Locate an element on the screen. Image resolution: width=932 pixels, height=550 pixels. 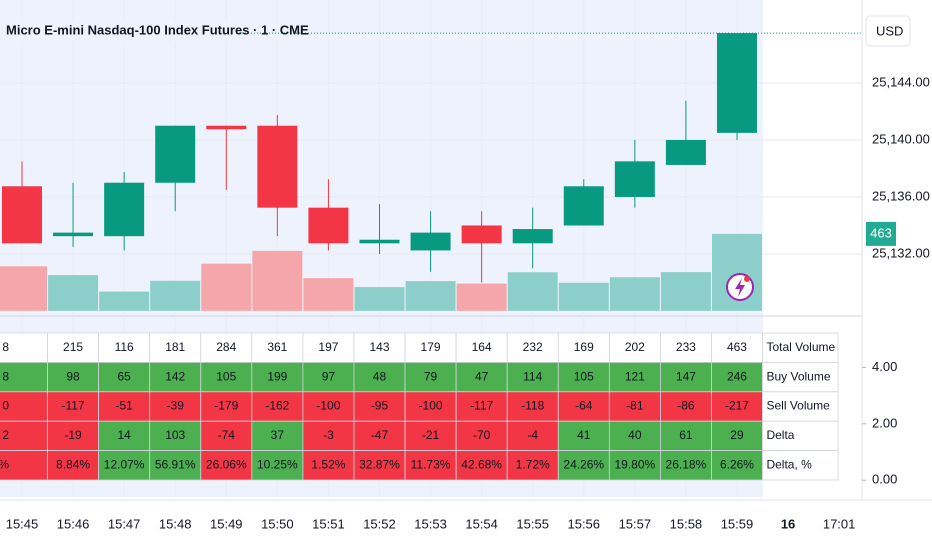
table-cell-text: 42.68% is located at coordinates (481, 464).